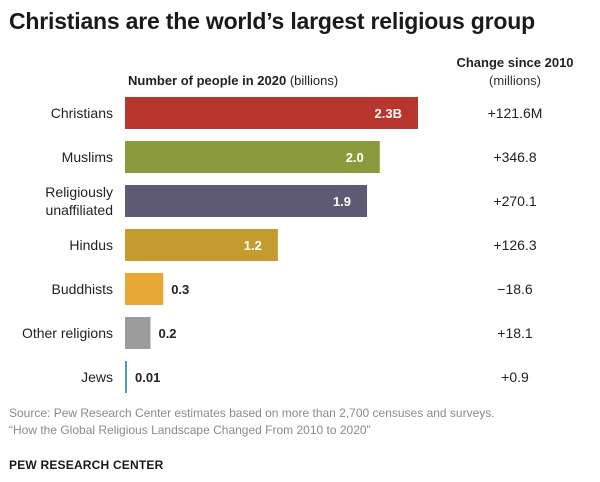 The height and width of the screenshot is (482, 600). What do you see at coordinates (515, 113) in the screenshot?
I see `change-label: +121.6M` at bounding box center [515, 113].